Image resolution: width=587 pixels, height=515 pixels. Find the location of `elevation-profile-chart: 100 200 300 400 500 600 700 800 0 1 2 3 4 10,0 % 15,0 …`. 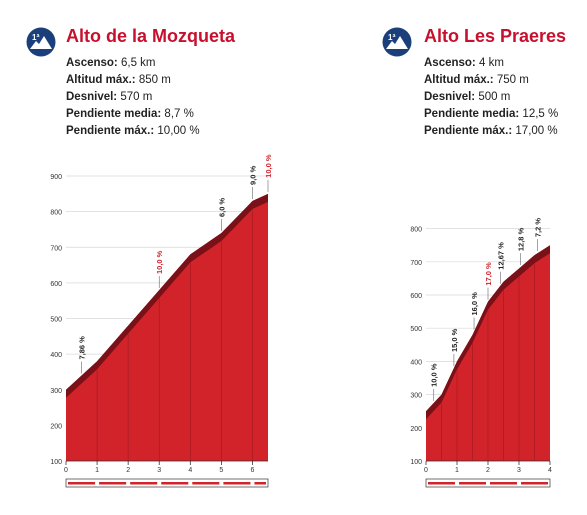

elevation-profile-chart: 100 200 300 400 500 600 700 800 0 1 2 3 4 10,0 % 15,0 … is located at coordinates (481, 353).